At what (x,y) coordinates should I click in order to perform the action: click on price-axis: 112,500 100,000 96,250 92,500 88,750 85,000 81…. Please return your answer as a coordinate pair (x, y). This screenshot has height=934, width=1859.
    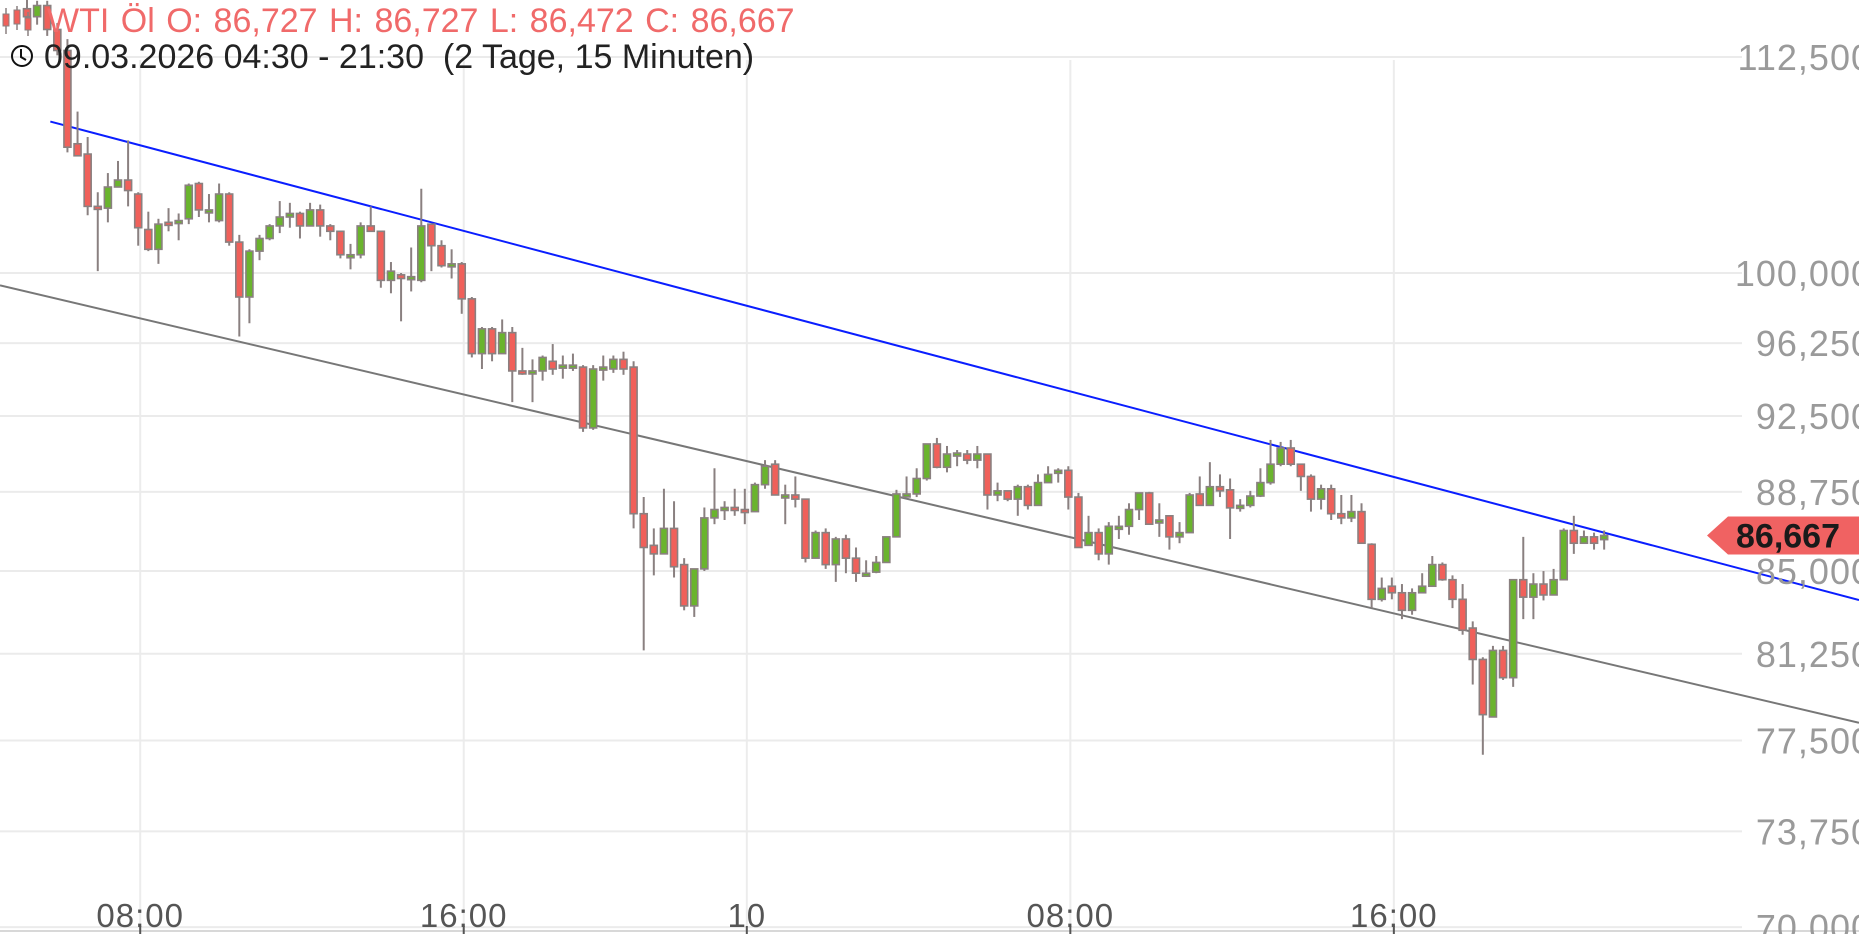
    Looking at the image, I should click on (1797, 485).